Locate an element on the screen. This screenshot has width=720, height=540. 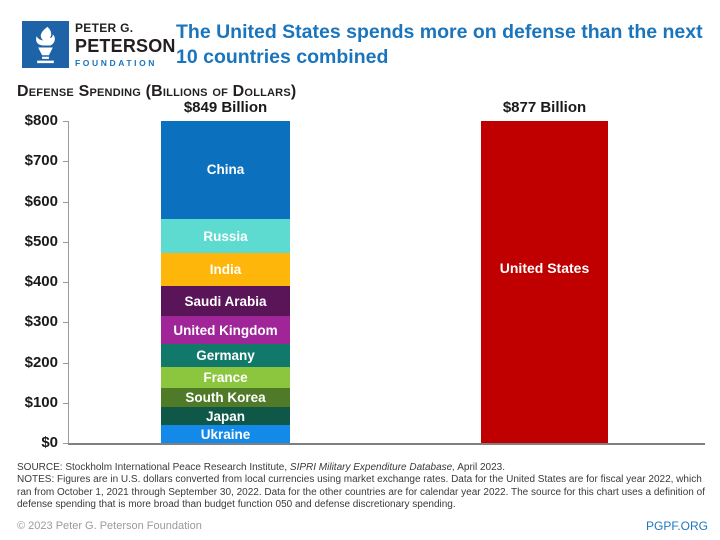
bar-segment-united-states: United States is located at coordinates (544, 282).